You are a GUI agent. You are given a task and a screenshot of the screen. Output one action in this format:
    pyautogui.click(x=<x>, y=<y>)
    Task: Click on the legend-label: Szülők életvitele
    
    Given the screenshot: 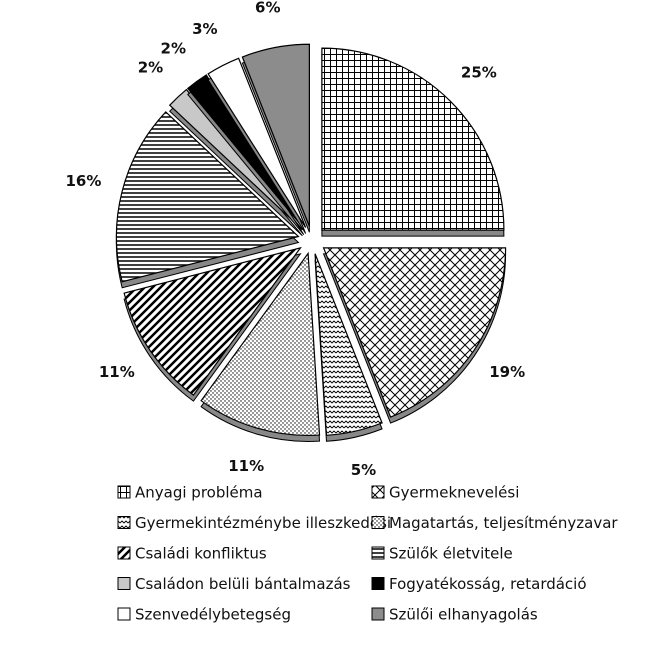 What is the action you would take?
    pyautogui.click(x=451, y=554)
    